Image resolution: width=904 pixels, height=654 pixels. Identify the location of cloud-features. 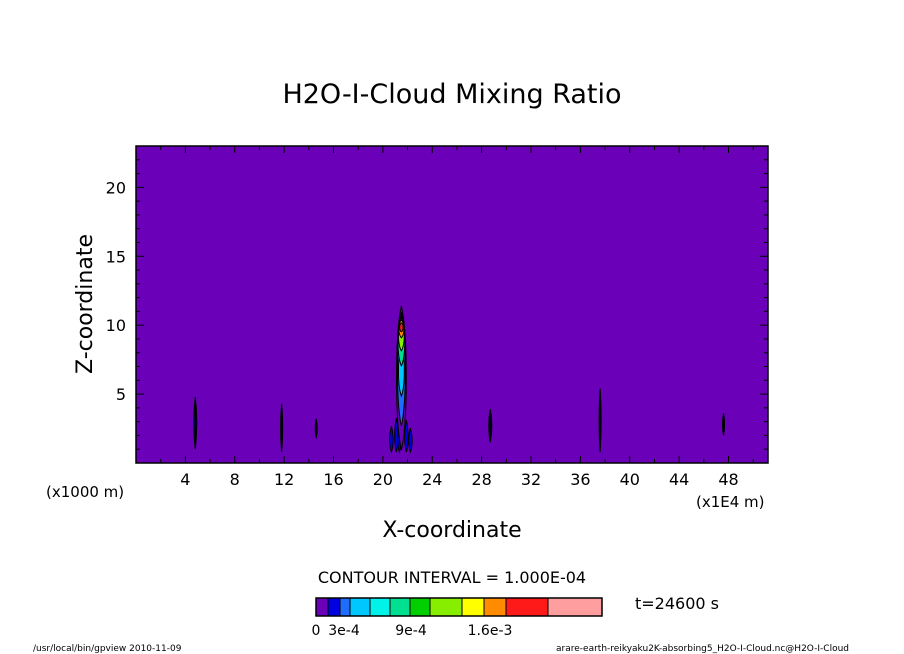
(459, 420).